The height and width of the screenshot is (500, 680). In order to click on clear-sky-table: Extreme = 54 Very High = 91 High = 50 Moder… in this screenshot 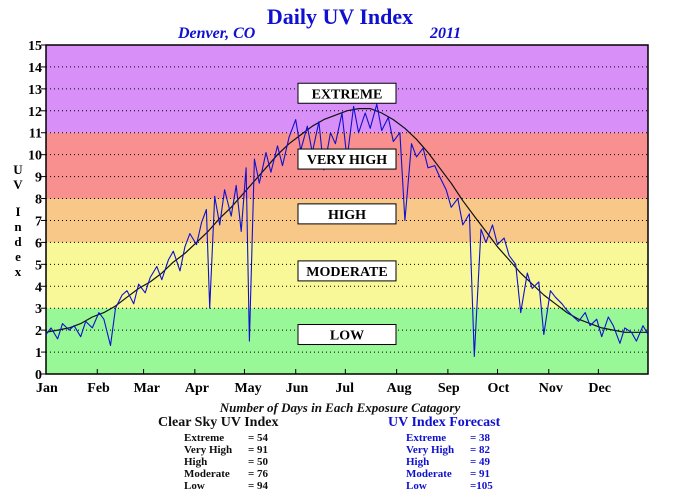, I will do `click(226, 462)`.